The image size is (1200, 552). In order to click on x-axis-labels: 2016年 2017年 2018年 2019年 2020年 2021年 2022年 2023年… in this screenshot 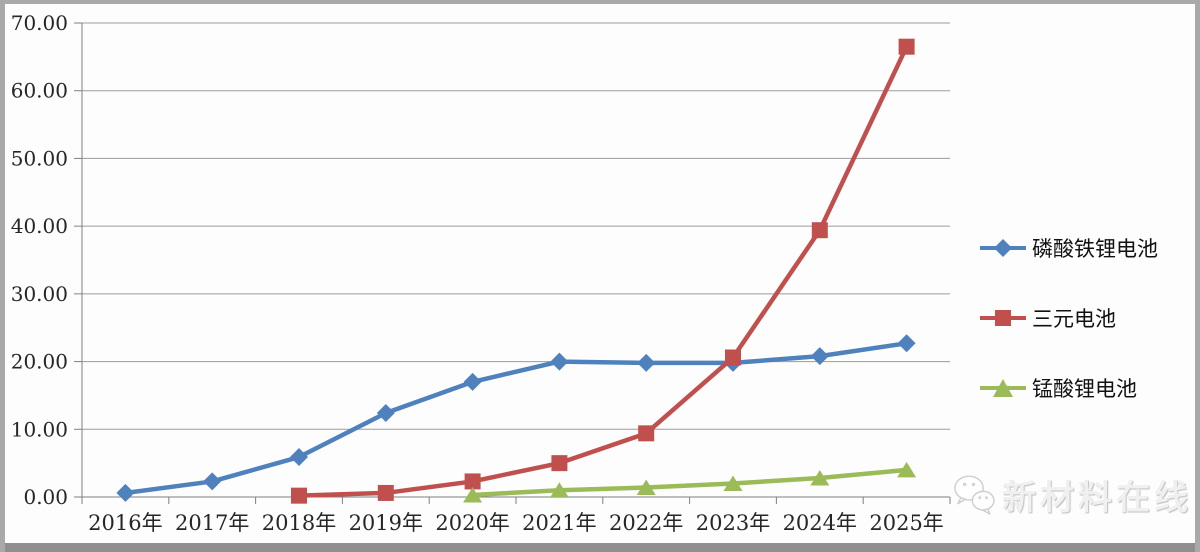, I will do `click(516, 523)`.